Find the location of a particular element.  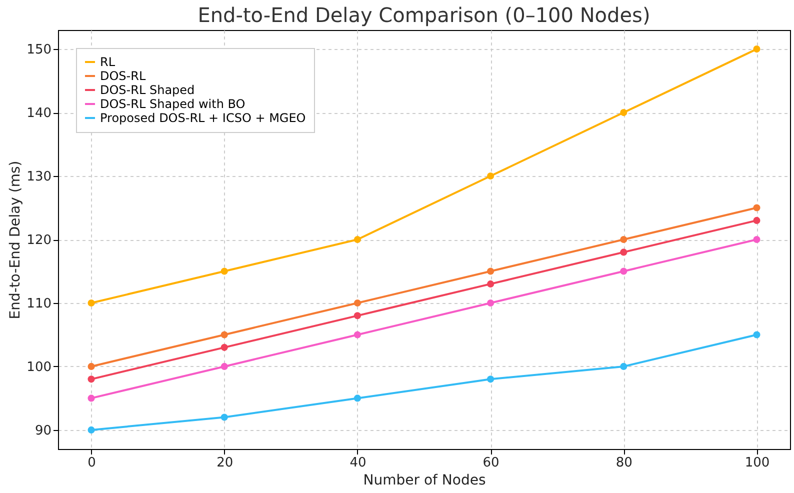

y-tick-label: 150 is located at coordinates (39, 50).